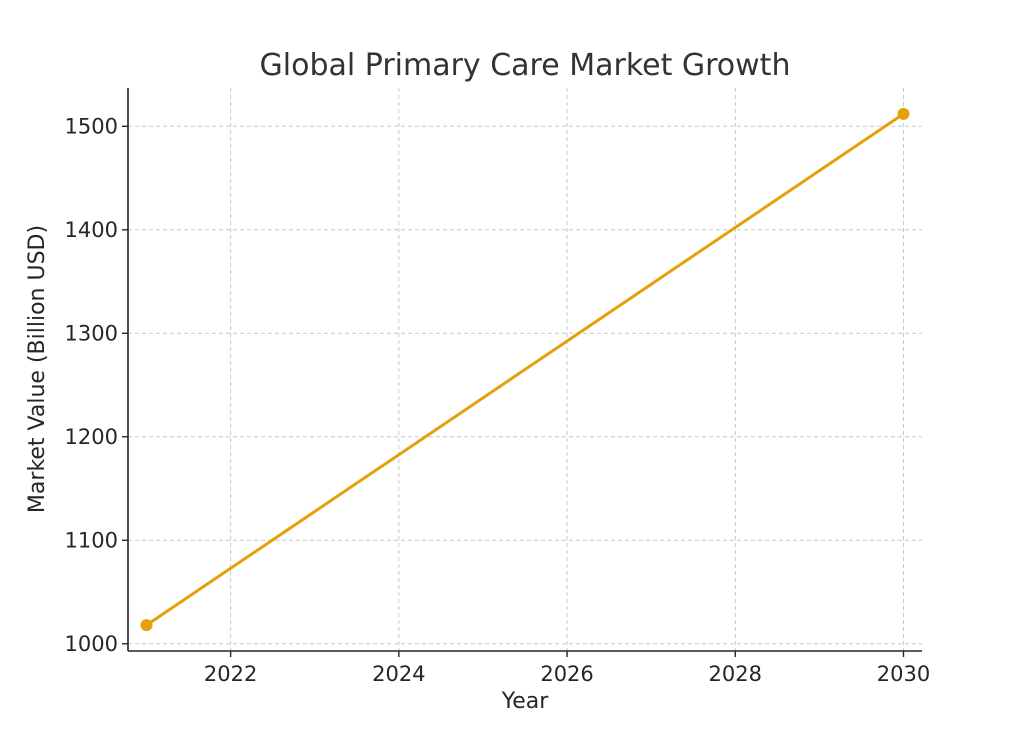  Describe the element at coordinates (525, 701) in the screenshot. I see `x-axis-label: Year` at that location.